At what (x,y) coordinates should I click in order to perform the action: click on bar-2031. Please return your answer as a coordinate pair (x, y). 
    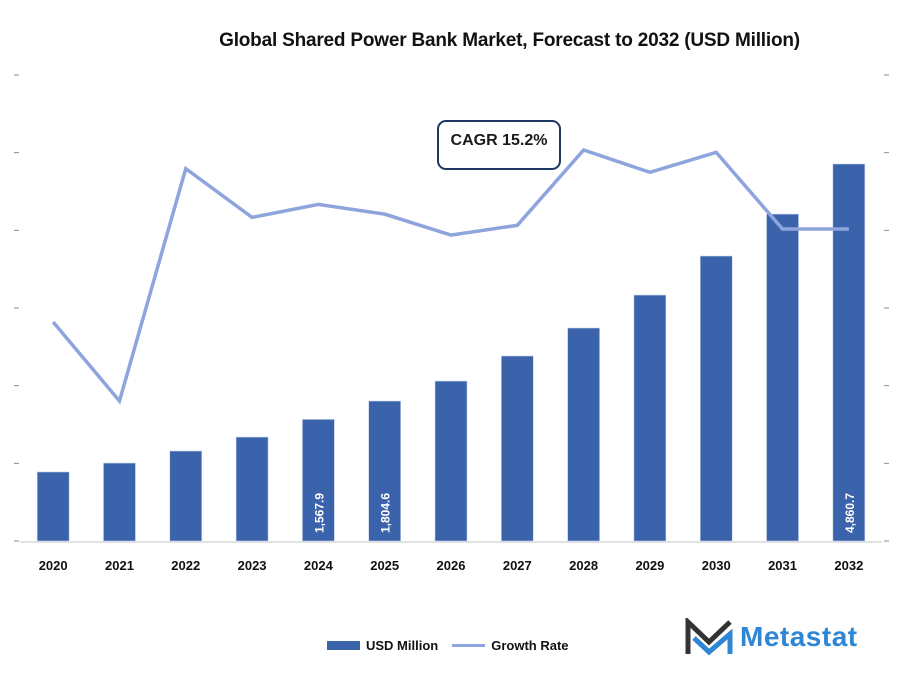
    Looking at the image, I should click on (782, 377).